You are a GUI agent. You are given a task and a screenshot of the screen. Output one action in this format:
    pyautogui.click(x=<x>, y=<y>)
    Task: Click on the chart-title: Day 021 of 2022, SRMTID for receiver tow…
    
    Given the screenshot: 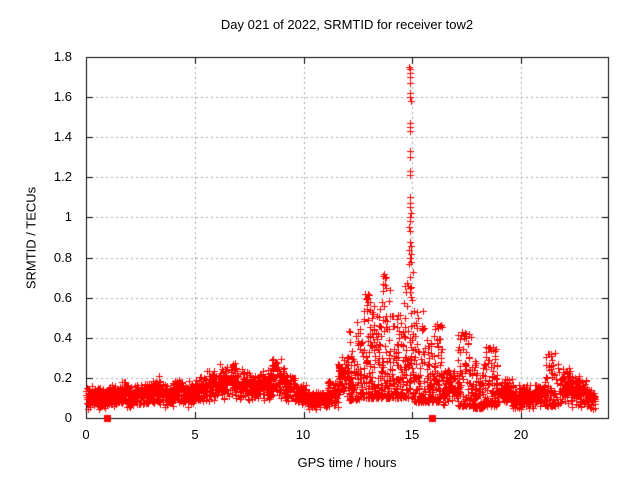 What is the action you would take?
    pyautogui.click(x=347, y=24)
    